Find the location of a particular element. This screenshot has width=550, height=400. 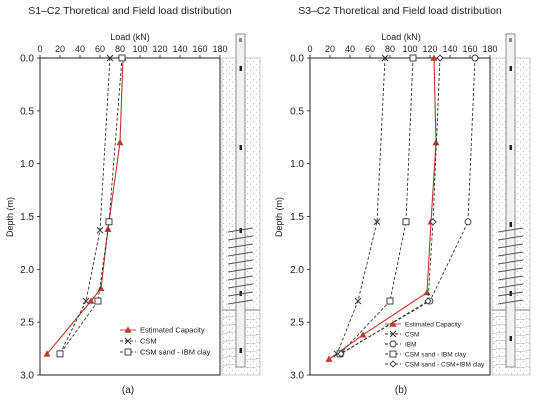

pile-cap-mark-b is located at coordinates (510, 40).